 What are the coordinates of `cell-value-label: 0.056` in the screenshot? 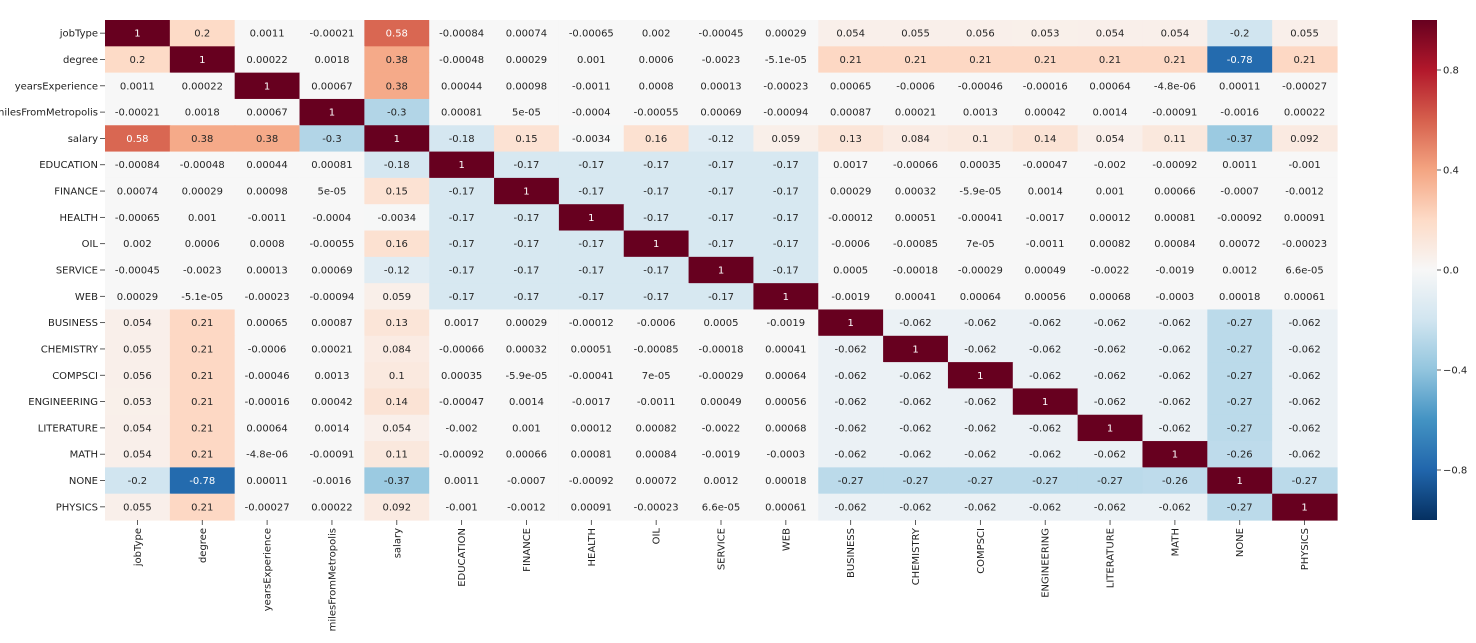 It's located at (980, 34).